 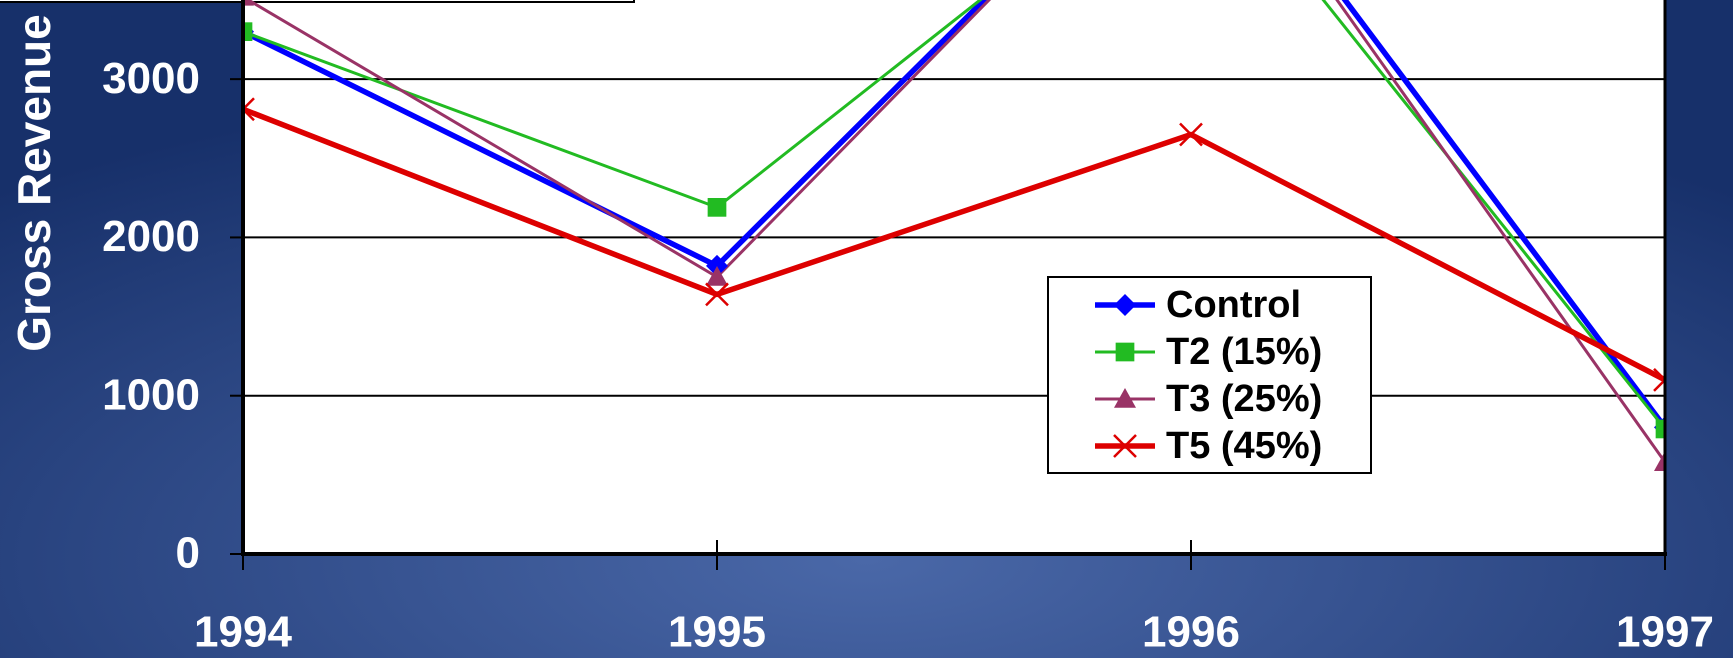 I want to click on legend-label: T5 (45%), so click(x=1244, y=446).